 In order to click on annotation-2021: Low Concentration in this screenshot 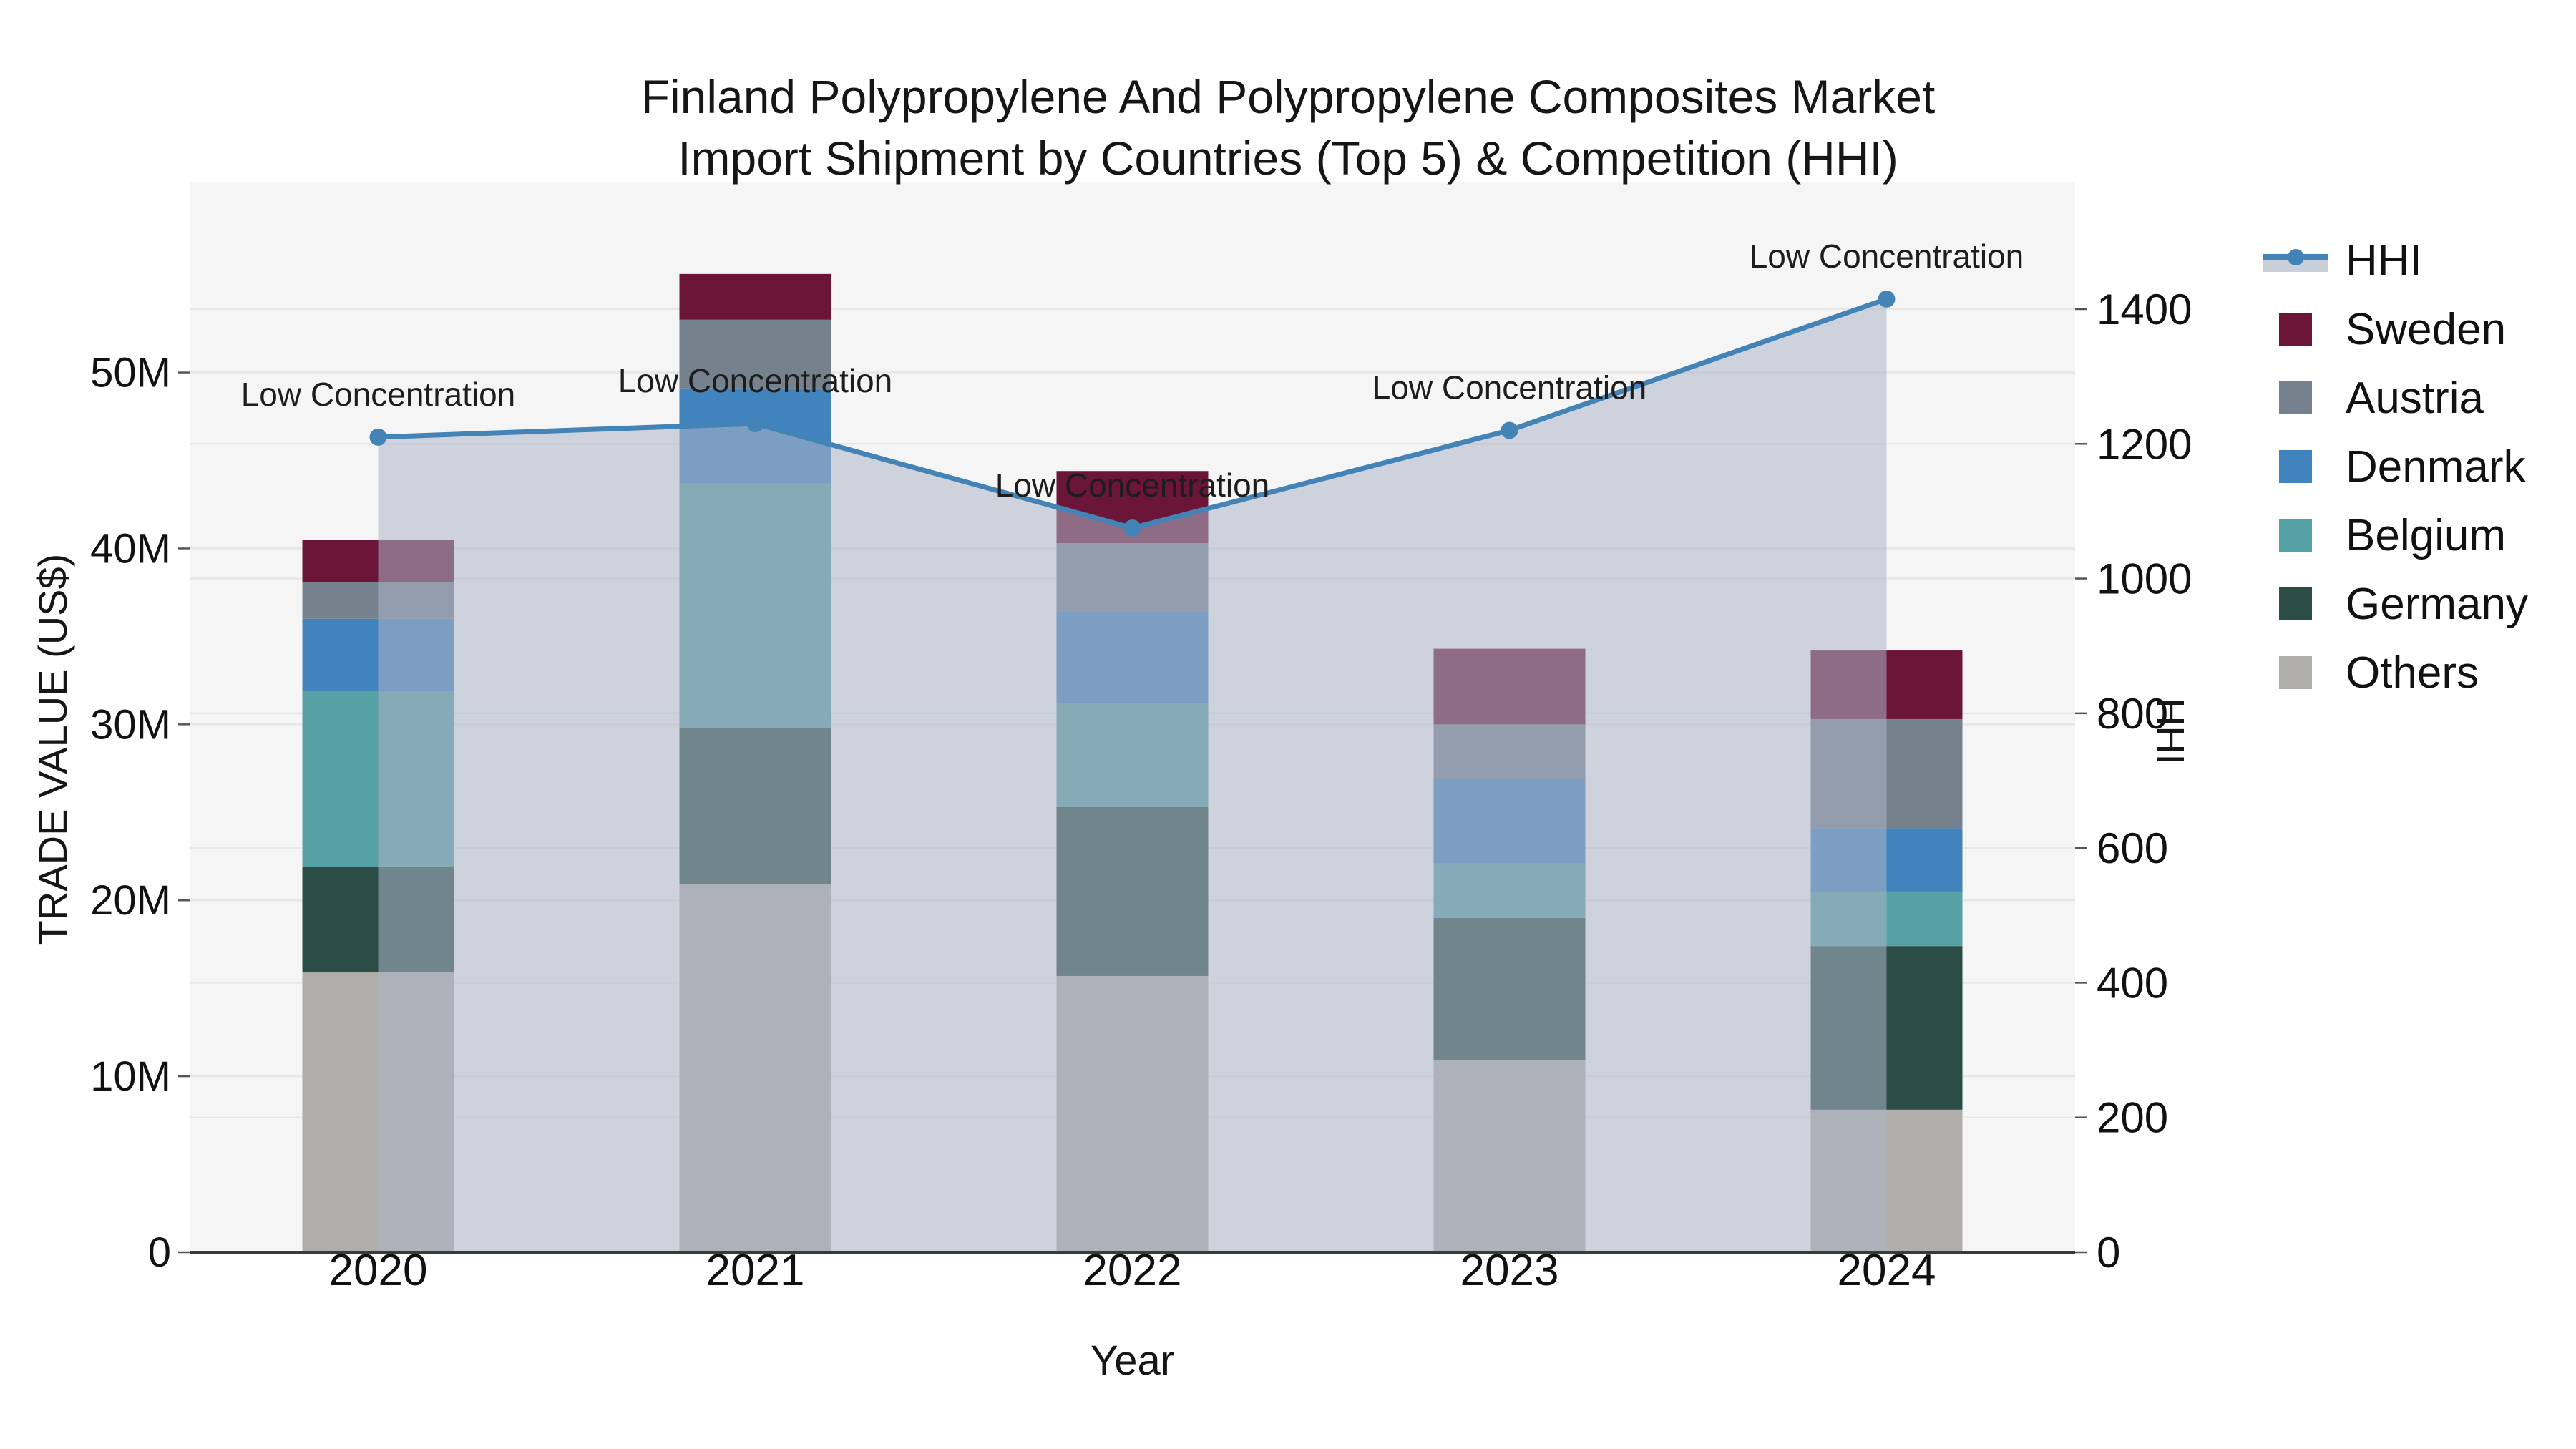, I will do `click(755, 380)`.